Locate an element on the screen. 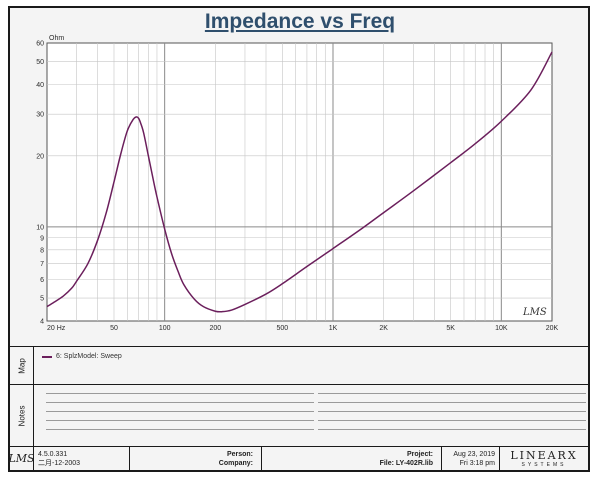 Image resolution: width=600 pixels, height=478 pixels. notes-side-label: Notes is located at coordinates (22, 415).